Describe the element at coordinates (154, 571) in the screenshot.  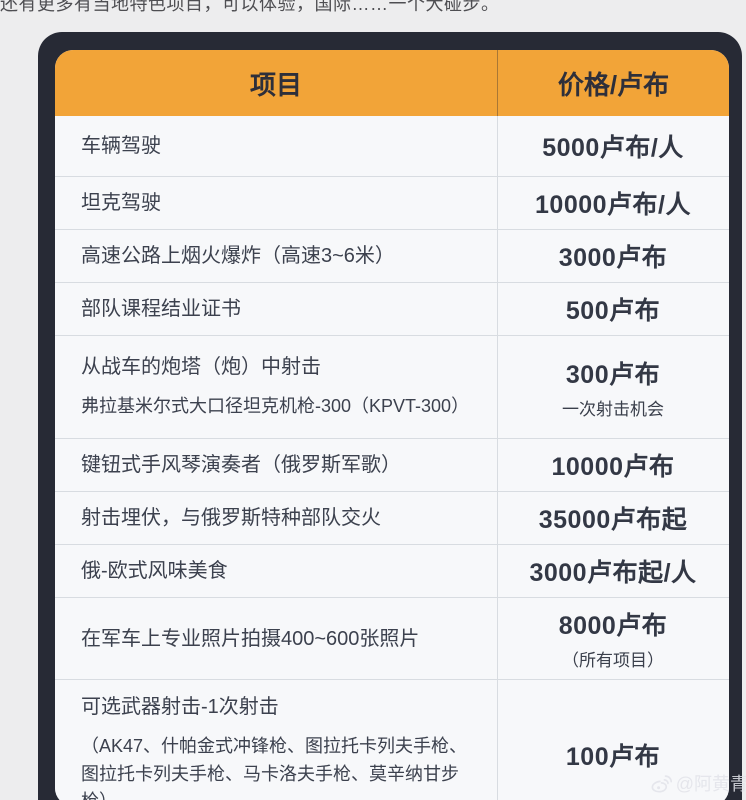
I see `item-label: 俄-欧式风味美食` at that location.